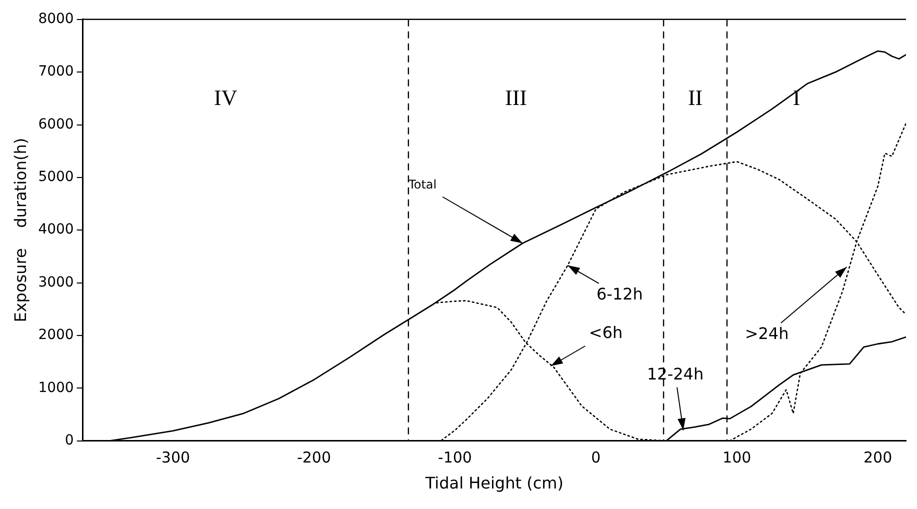  What do you see at coordinates (20, 230) in the screenshot?
I see `y-axis-title: Exposure duration(h)` at bounding box center [20, 230].